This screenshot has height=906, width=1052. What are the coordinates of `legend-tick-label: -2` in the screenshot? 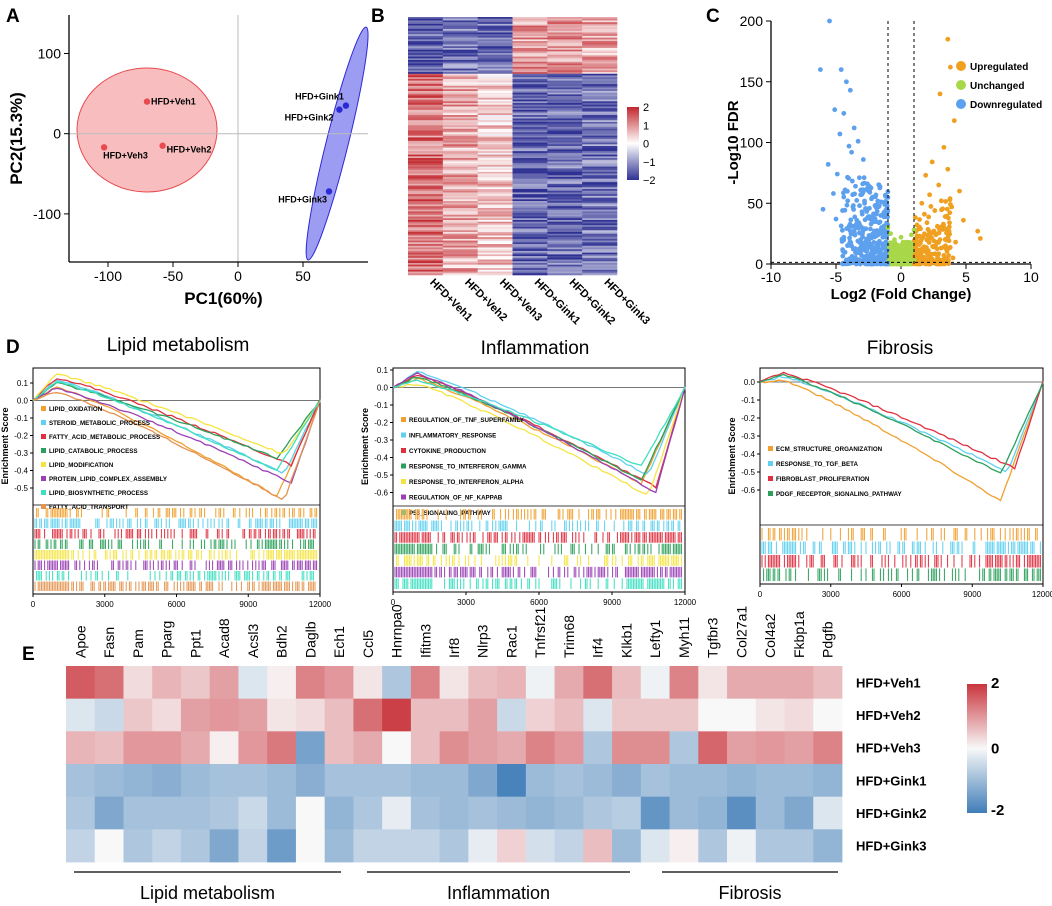 It's located at (997, 810).